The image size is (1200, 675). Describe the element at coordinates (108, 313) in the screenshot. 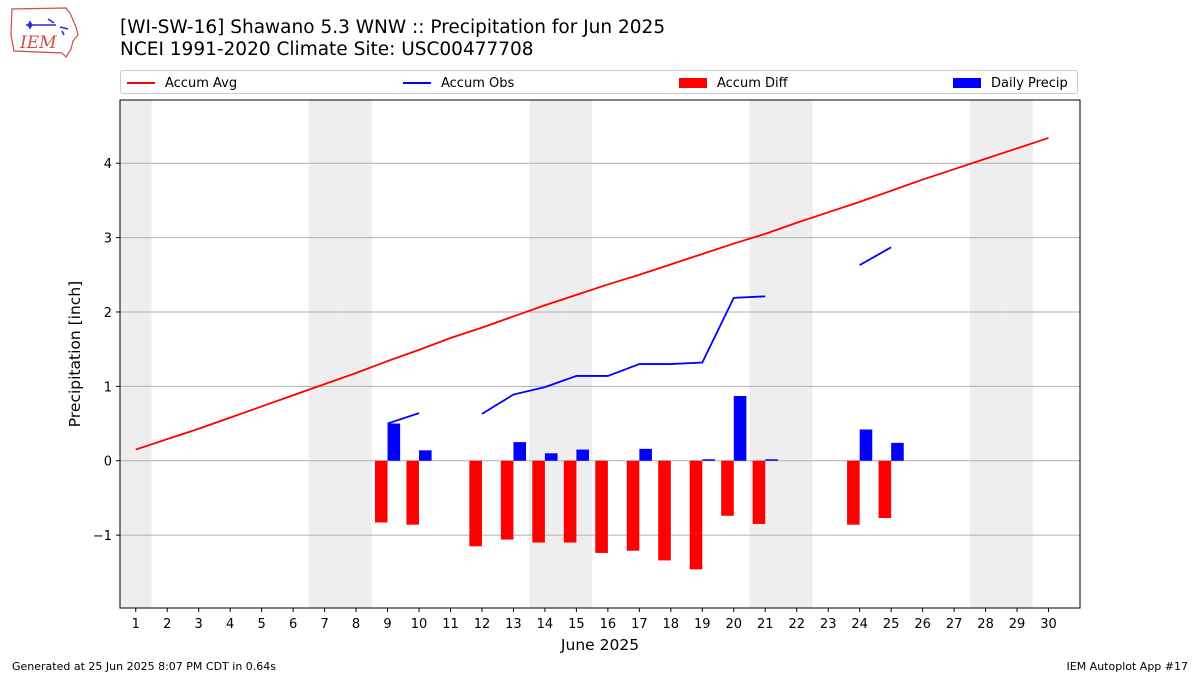

I see `y-tick-label: 2` at that location.